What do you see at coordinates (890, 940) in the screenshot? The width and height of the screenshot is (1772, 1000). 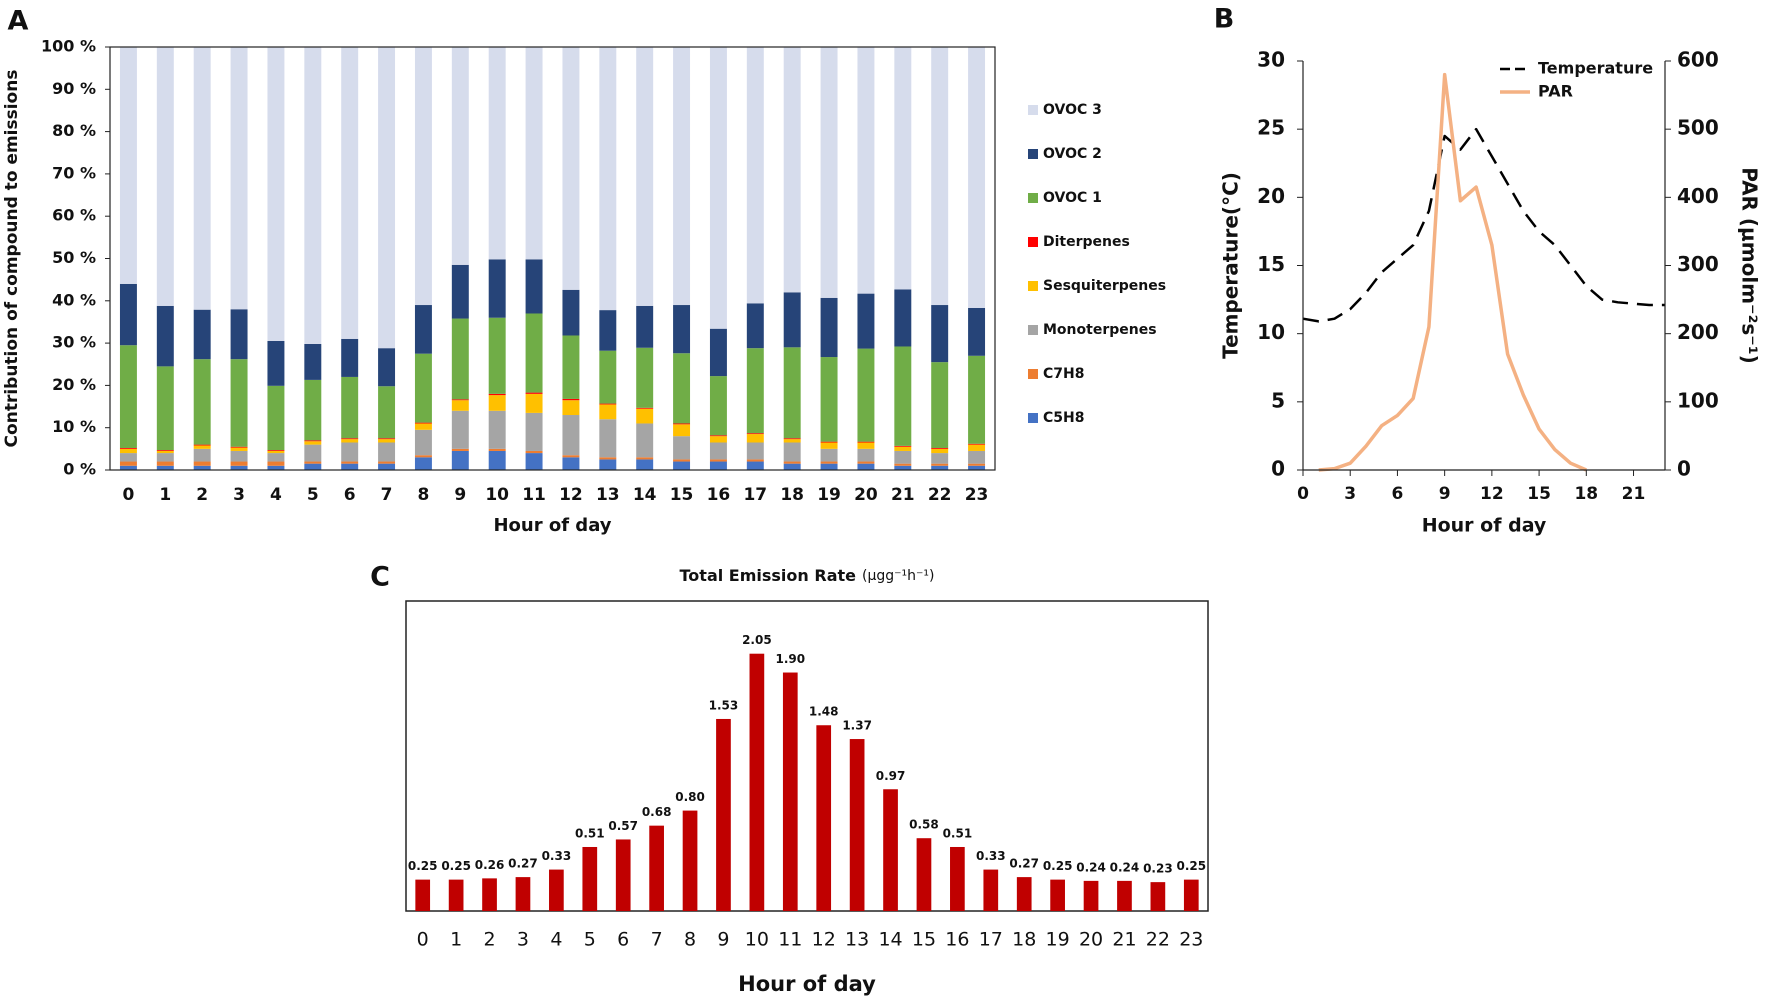 I see `x-tick-label: 14` at bounding box center [890, 940].